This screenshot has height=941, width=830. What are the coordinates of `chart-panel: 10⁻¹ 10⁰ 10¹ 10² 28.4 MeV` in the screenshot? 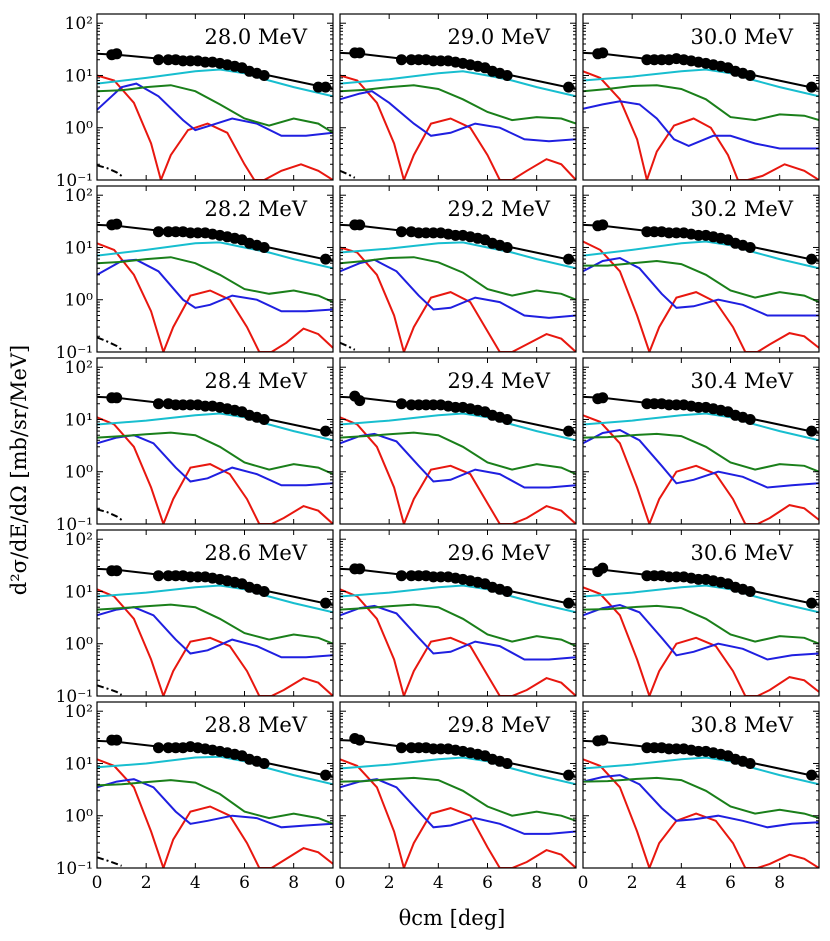 It's located at (195, 446).